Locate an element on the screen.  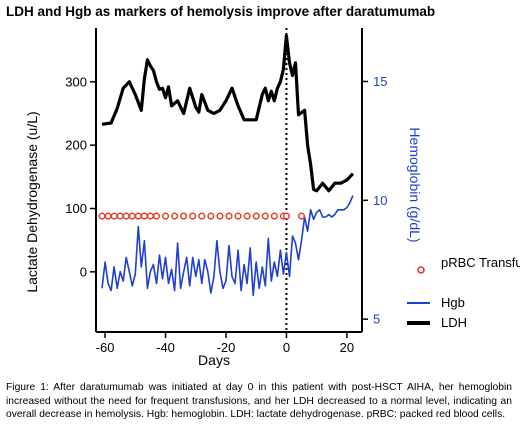
legend: pRBC Transfusions Hgb LDH is located at coordinates (463, 292).